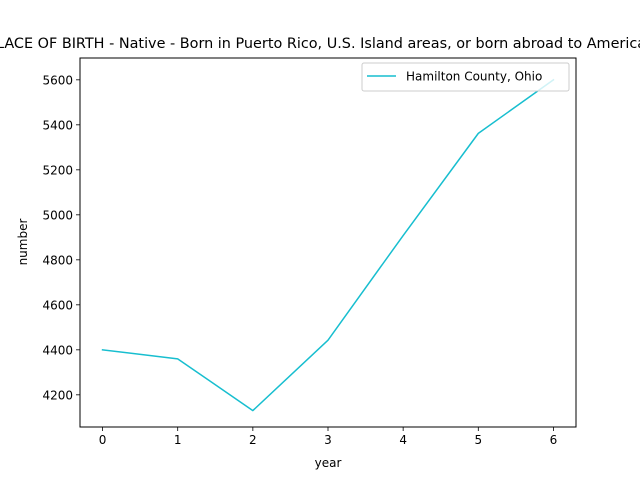 The width and height of the screenshot is (640, 480). Describe the element at coordinates (57, 305) in the screenshot. I see `y-tick-label: 4600` at that location.